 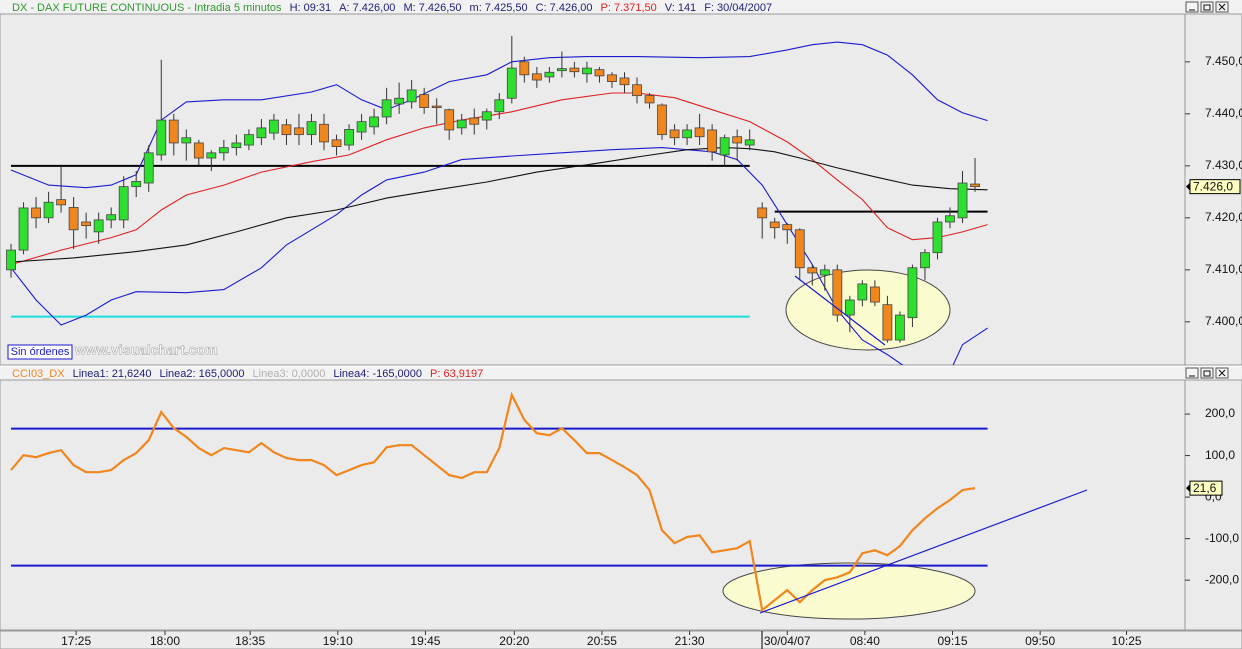 I want to click on x-tick-label: 18:00, so click(x=165, y=641).